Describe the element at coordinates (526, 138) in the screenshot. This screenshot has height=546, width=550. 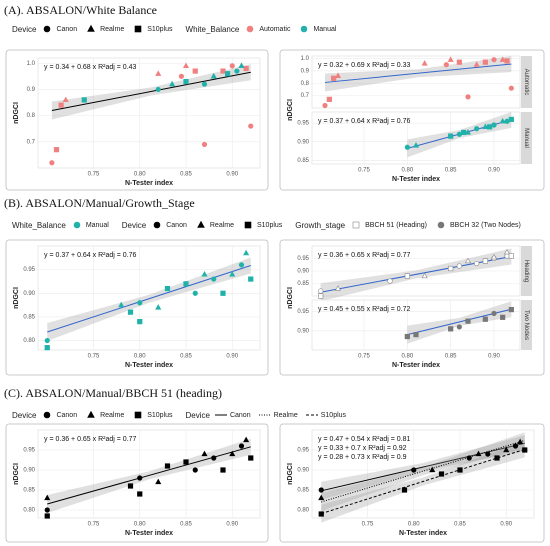
I see `strip` at that location.